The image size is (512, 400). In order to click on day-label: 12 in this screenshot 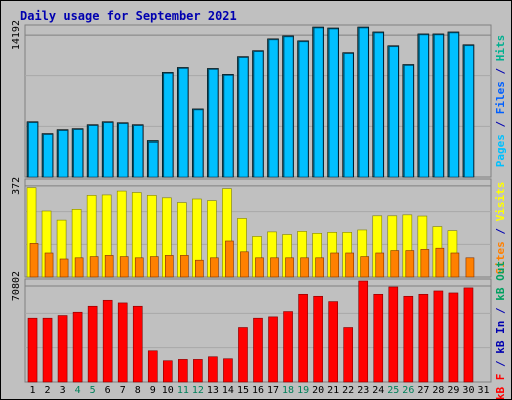, I will do `click(198, 390)`.